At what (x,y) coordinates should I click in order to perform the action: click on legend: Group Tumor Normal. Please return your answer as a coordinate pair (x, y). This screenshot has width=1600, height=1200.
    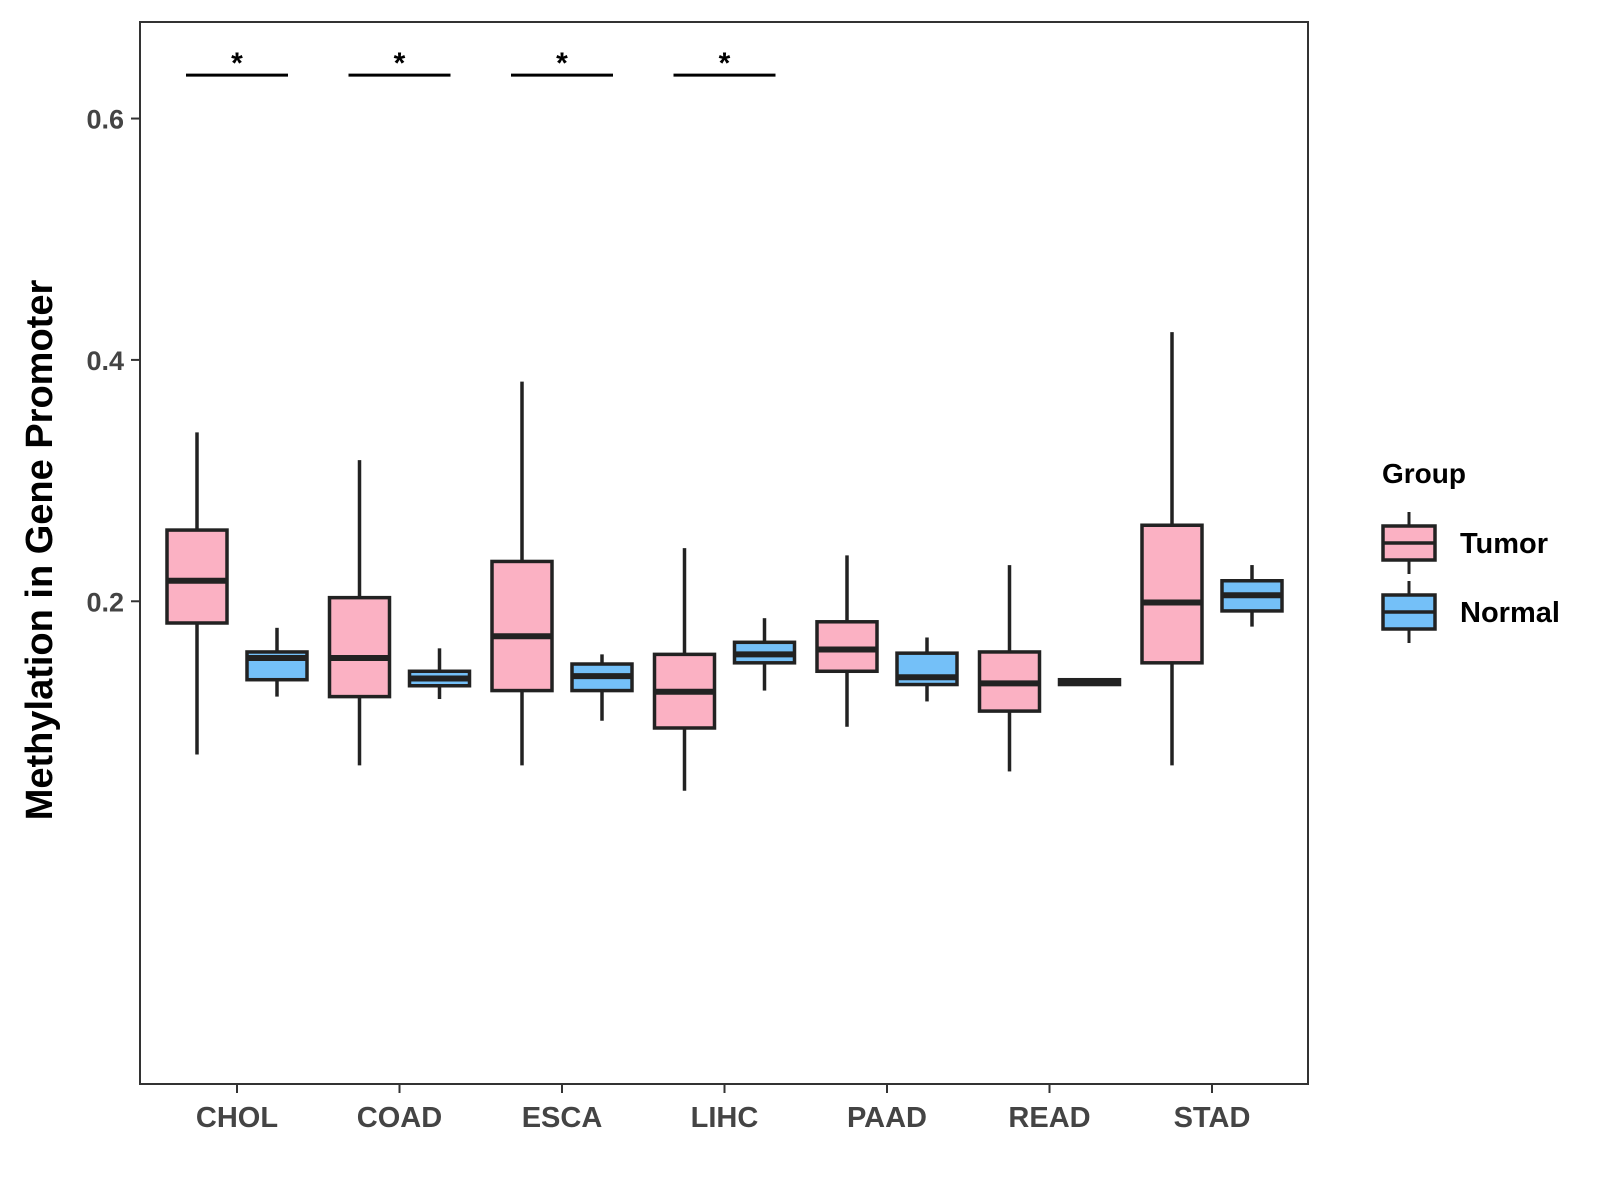
    Looking at the image, I should click on (1470, 550).